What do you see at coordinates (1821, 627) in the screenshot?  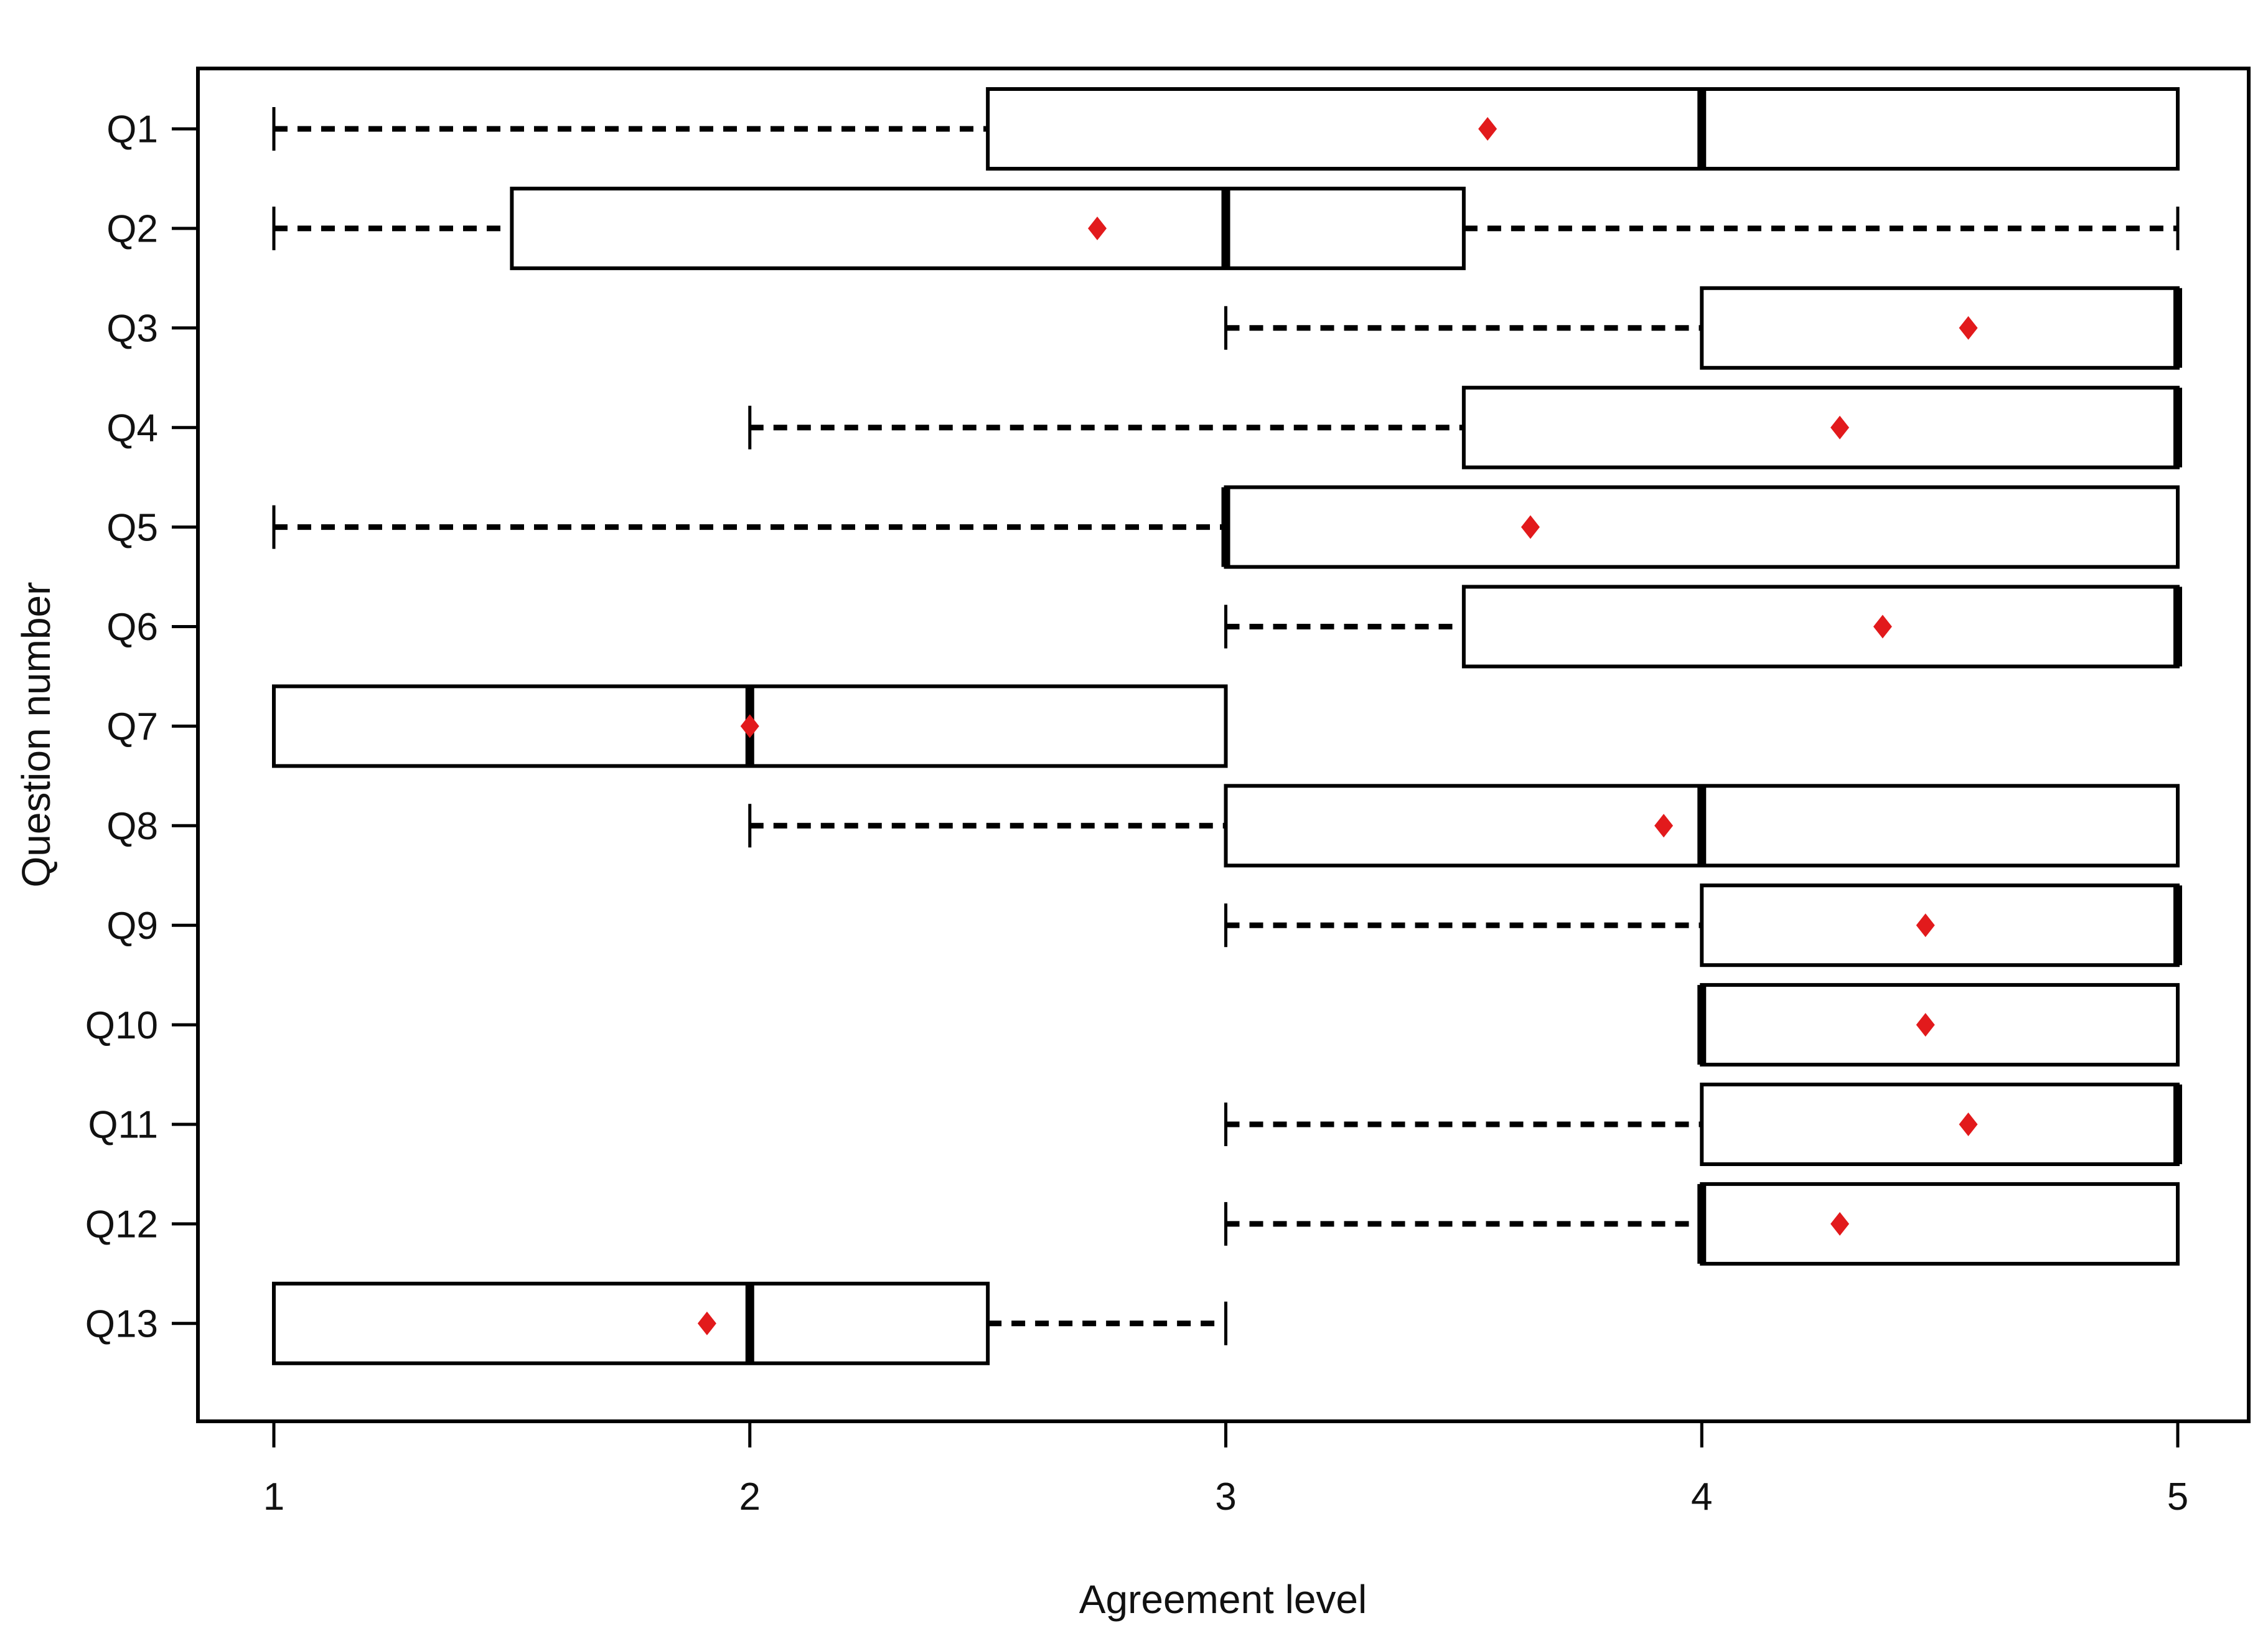 I see `box-Q6` at bounding box center [1821, 627].